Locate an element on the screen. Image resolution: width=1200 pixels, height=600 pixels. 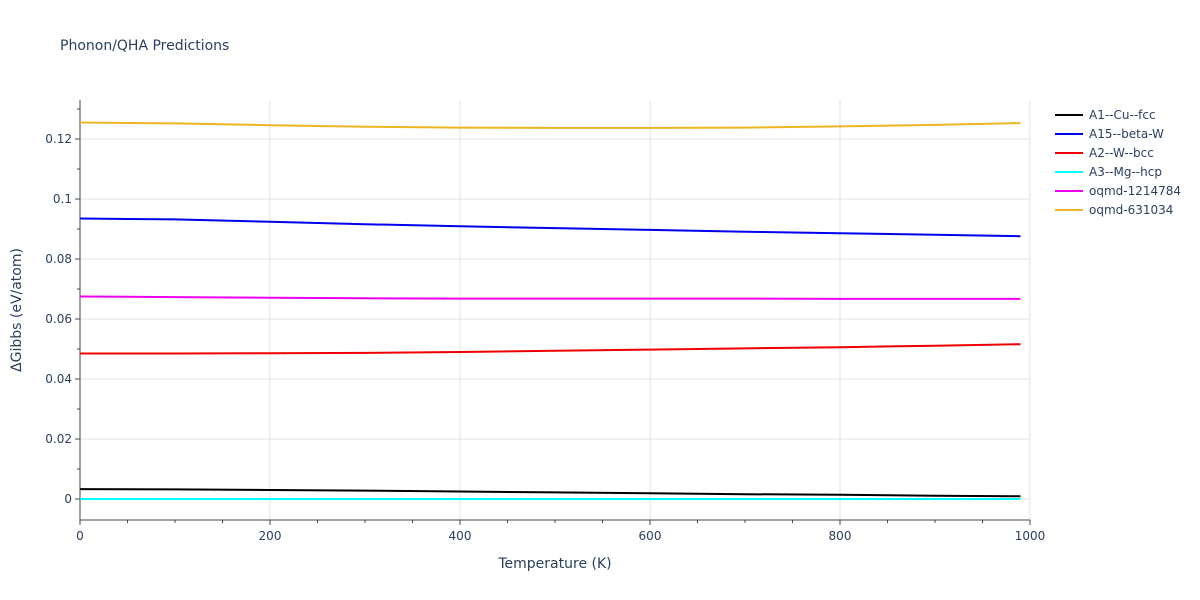
series-line-a15-beta-w is located at coordinates (550, 227).